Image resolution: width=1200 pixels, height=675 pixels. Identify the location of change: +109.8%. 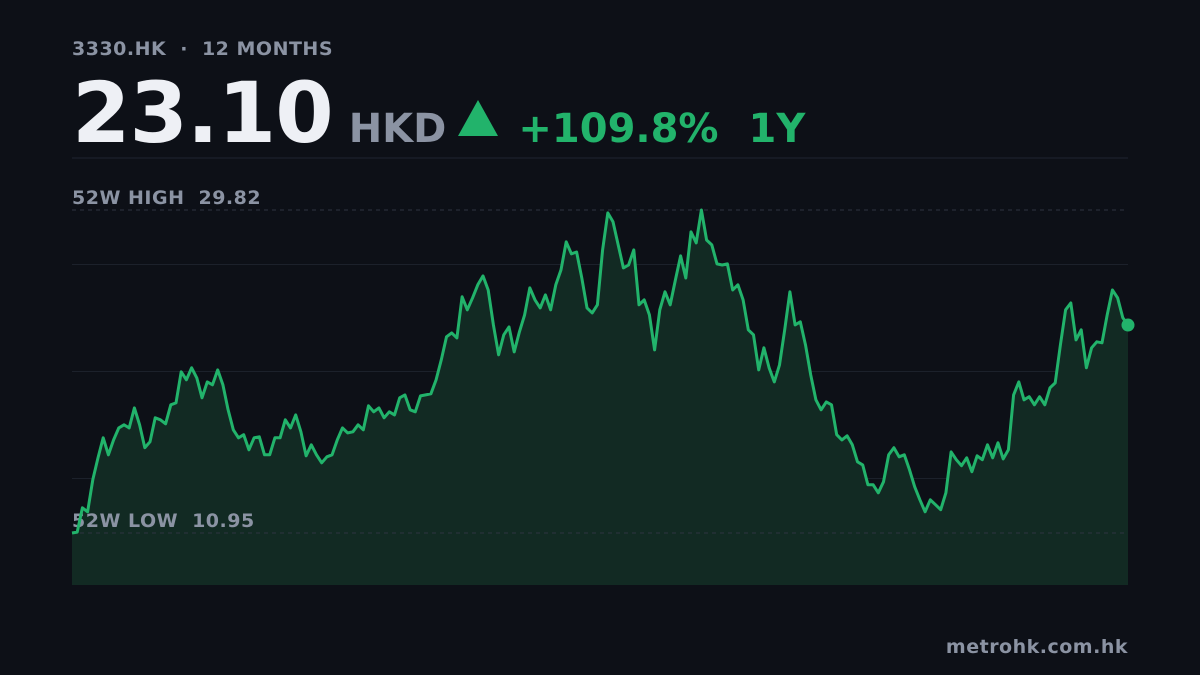
(618, 129).